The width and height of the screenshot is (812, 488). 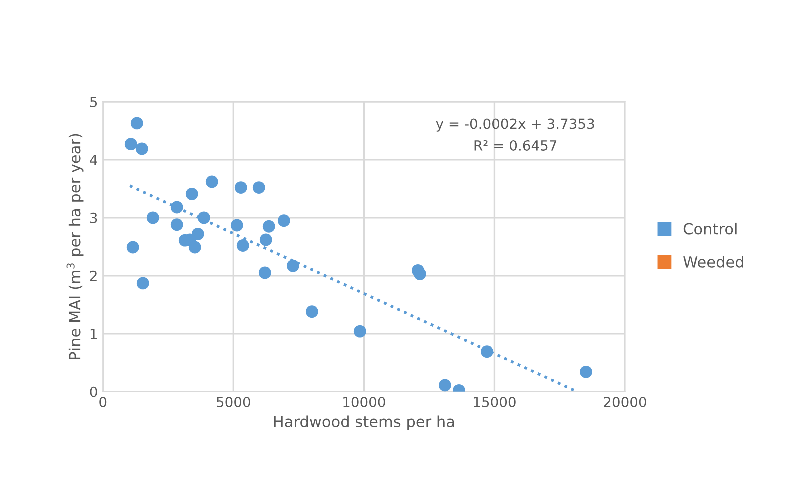 I want to click on legend-label: Weeded, so click(x=714, y=262).